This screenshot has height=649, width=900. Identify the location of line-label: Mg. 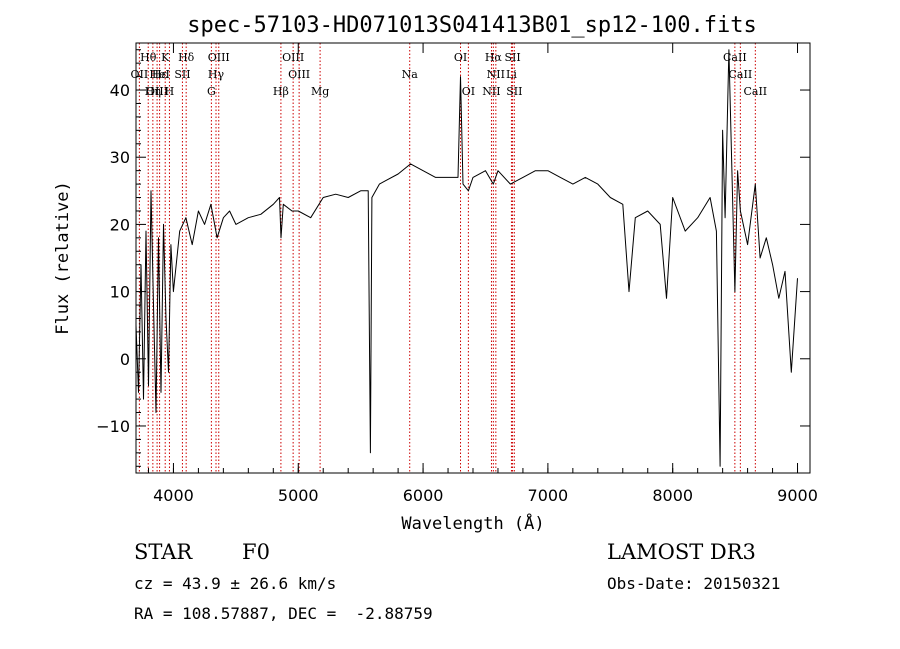
(320, 91).